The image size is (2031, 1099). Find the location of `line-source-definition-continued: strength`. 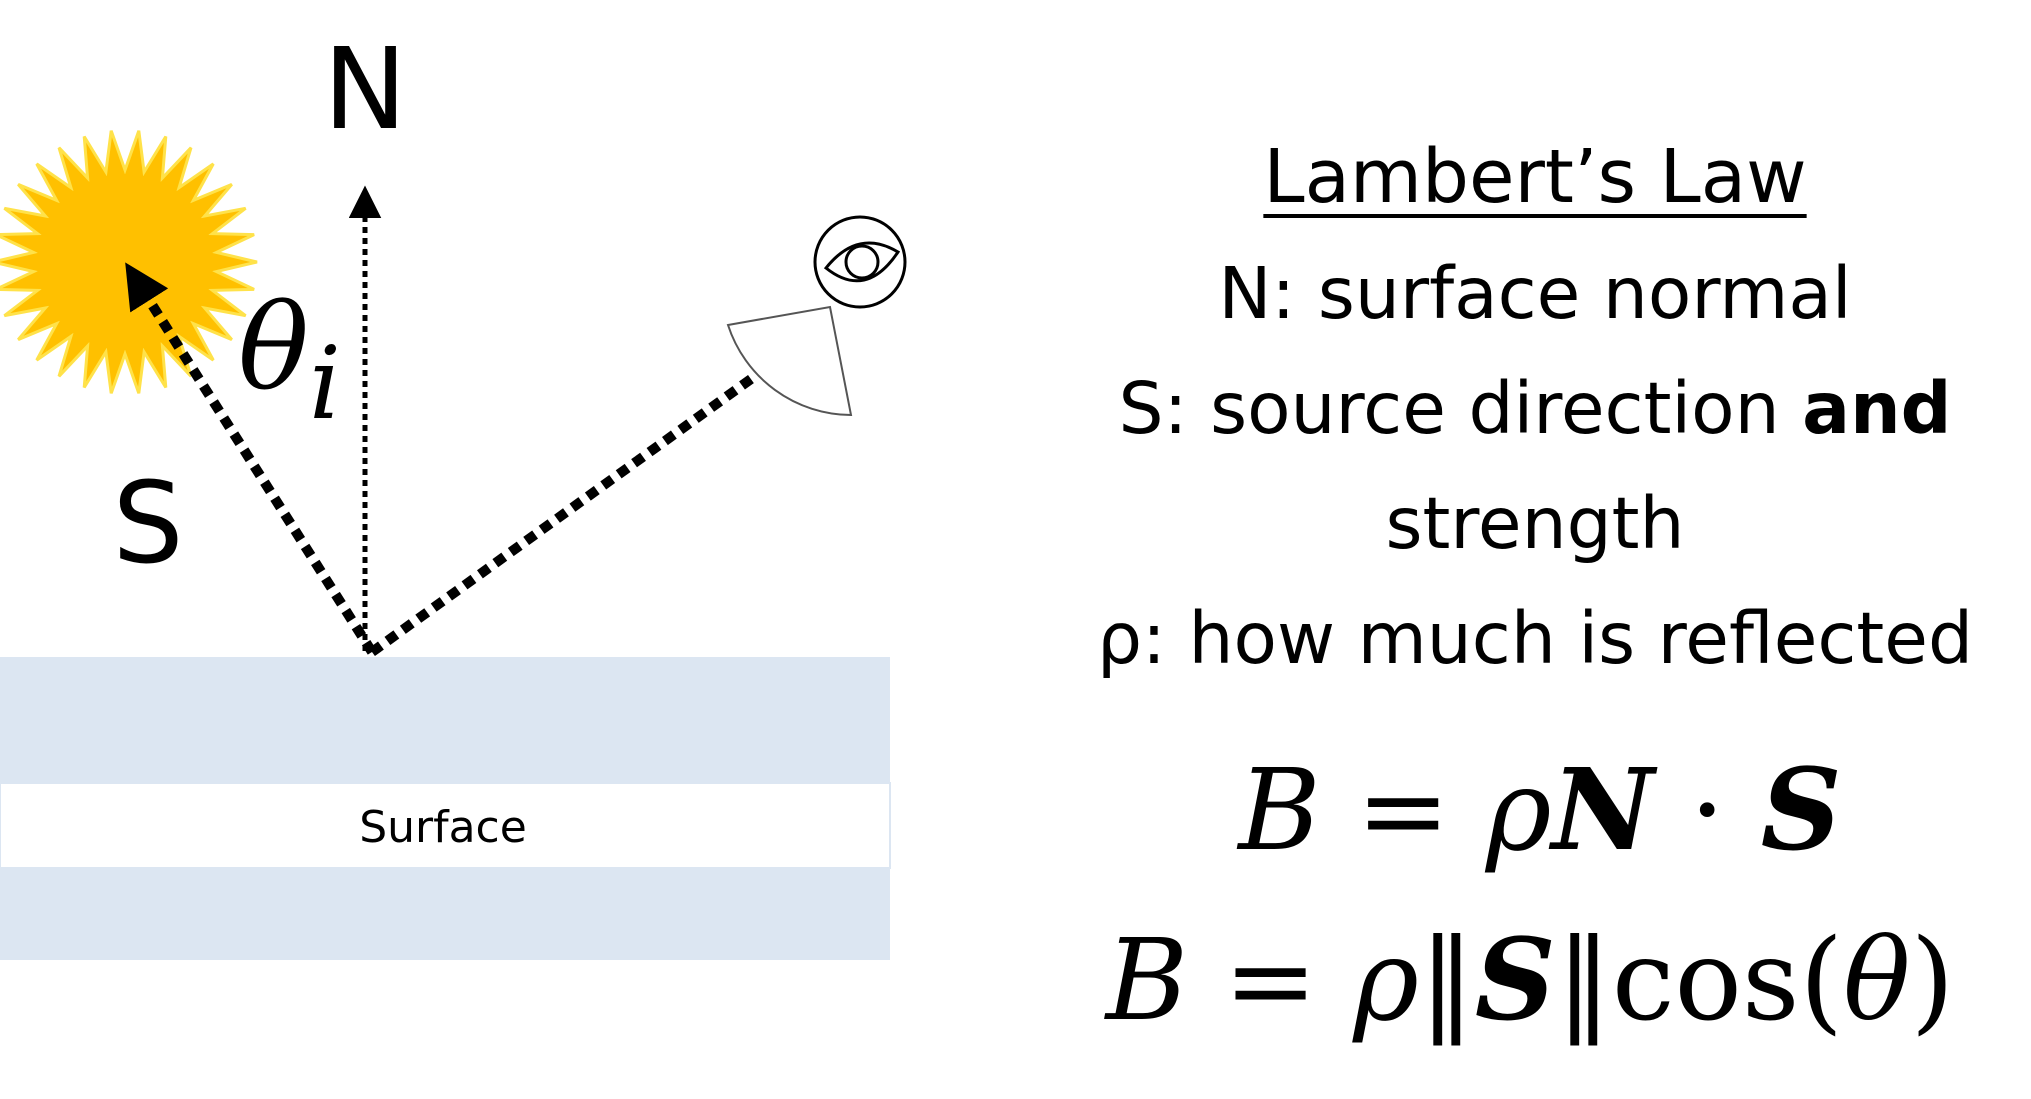

line-source-definition-continued: strength is located at coordinates (1535, 523).